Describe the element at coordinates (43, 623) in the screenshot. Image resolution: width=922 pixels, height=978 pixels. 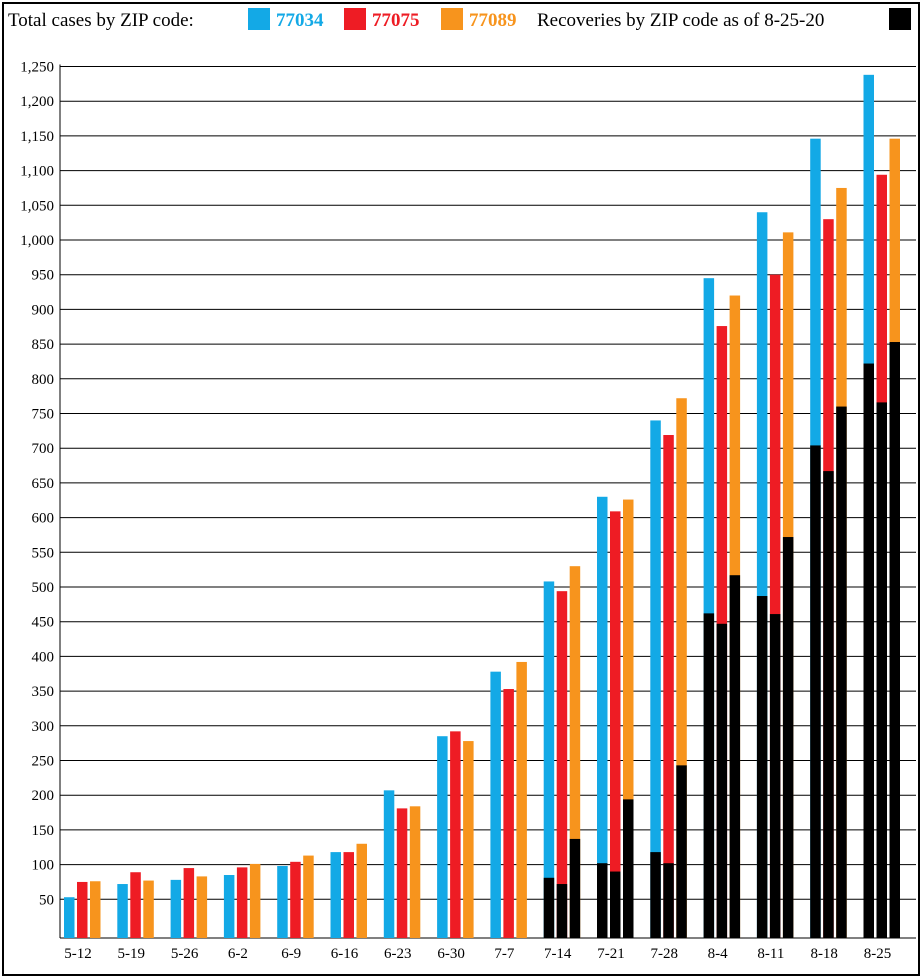
I see `y-tick-label: 450` at that location.